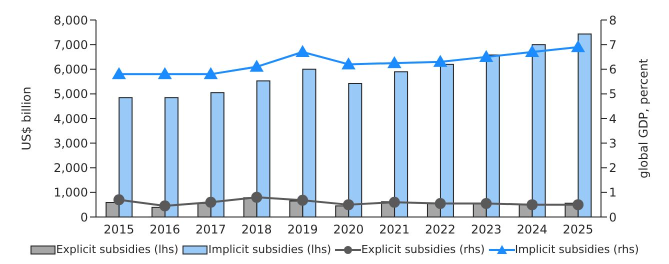 Image resolution: width=669 pixels, height=264 pixels. What do you see at coordinates (71, 143) in the screenshot?
I see `y-tick-label: 3,000` at bounding box center [71, 143].